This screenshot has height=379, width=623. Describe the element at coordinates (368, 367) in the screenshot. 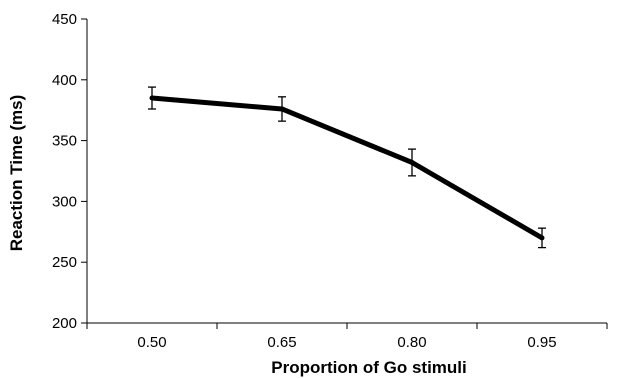

I see `x-axis-title: Proportion of Go stimuli` at that location.